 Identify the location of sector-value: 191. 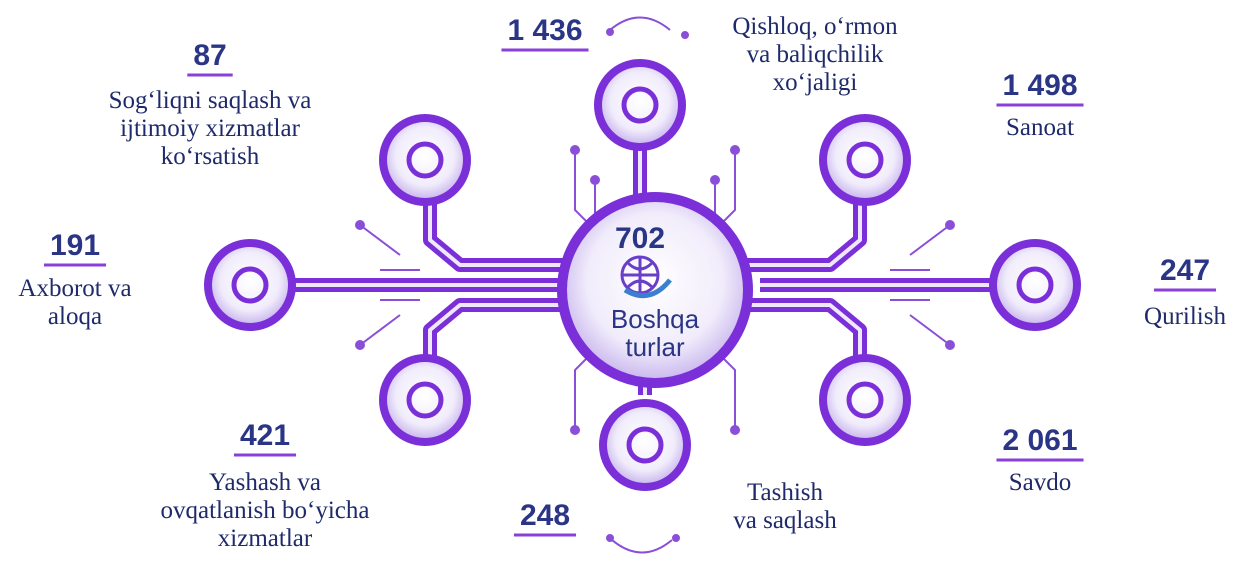
(75, 245).